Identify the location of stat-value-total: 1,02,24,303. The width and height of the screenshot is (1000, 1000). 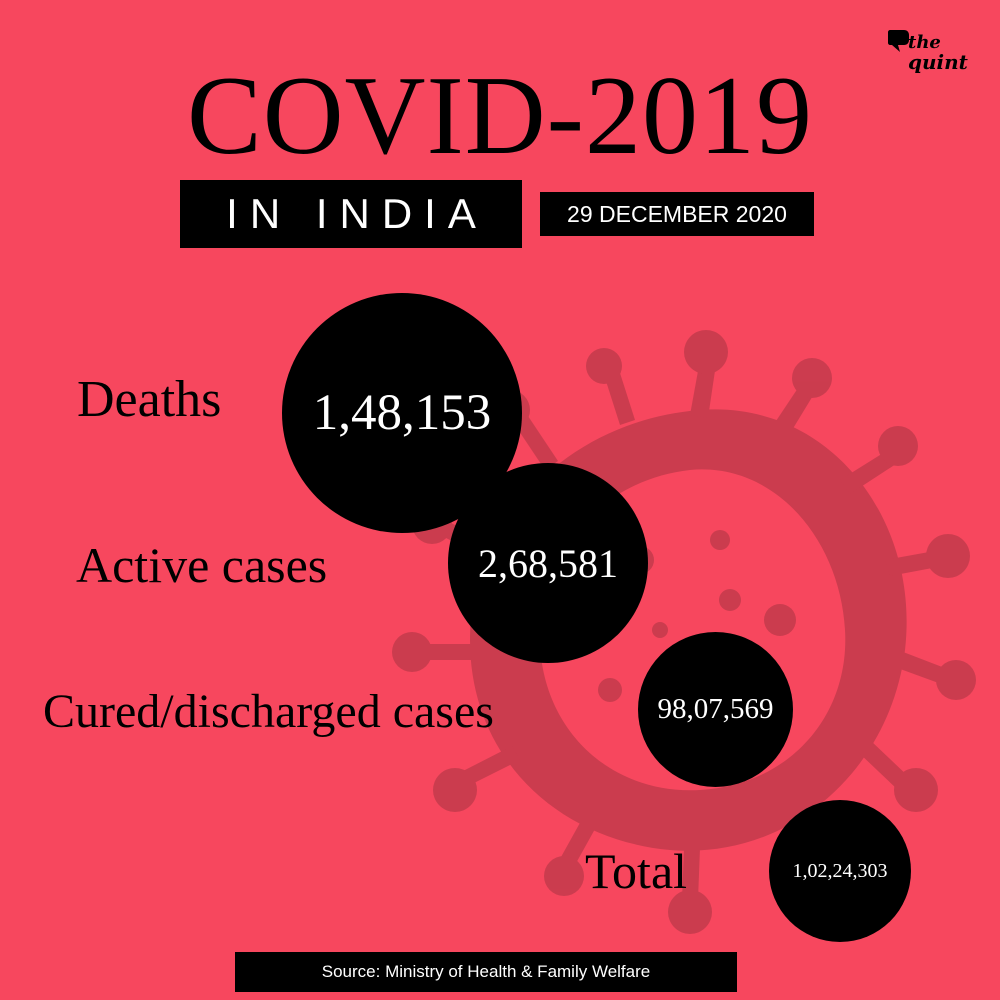
(840, 871).